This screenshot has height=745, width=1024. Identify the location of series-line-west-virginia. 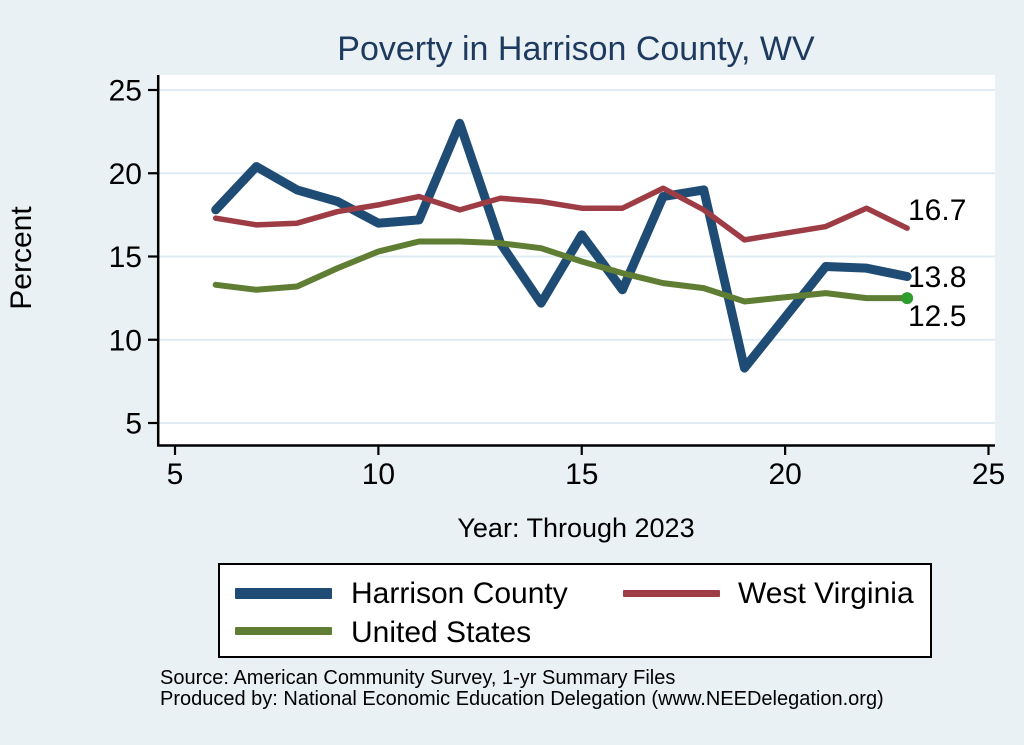
(561, 214).